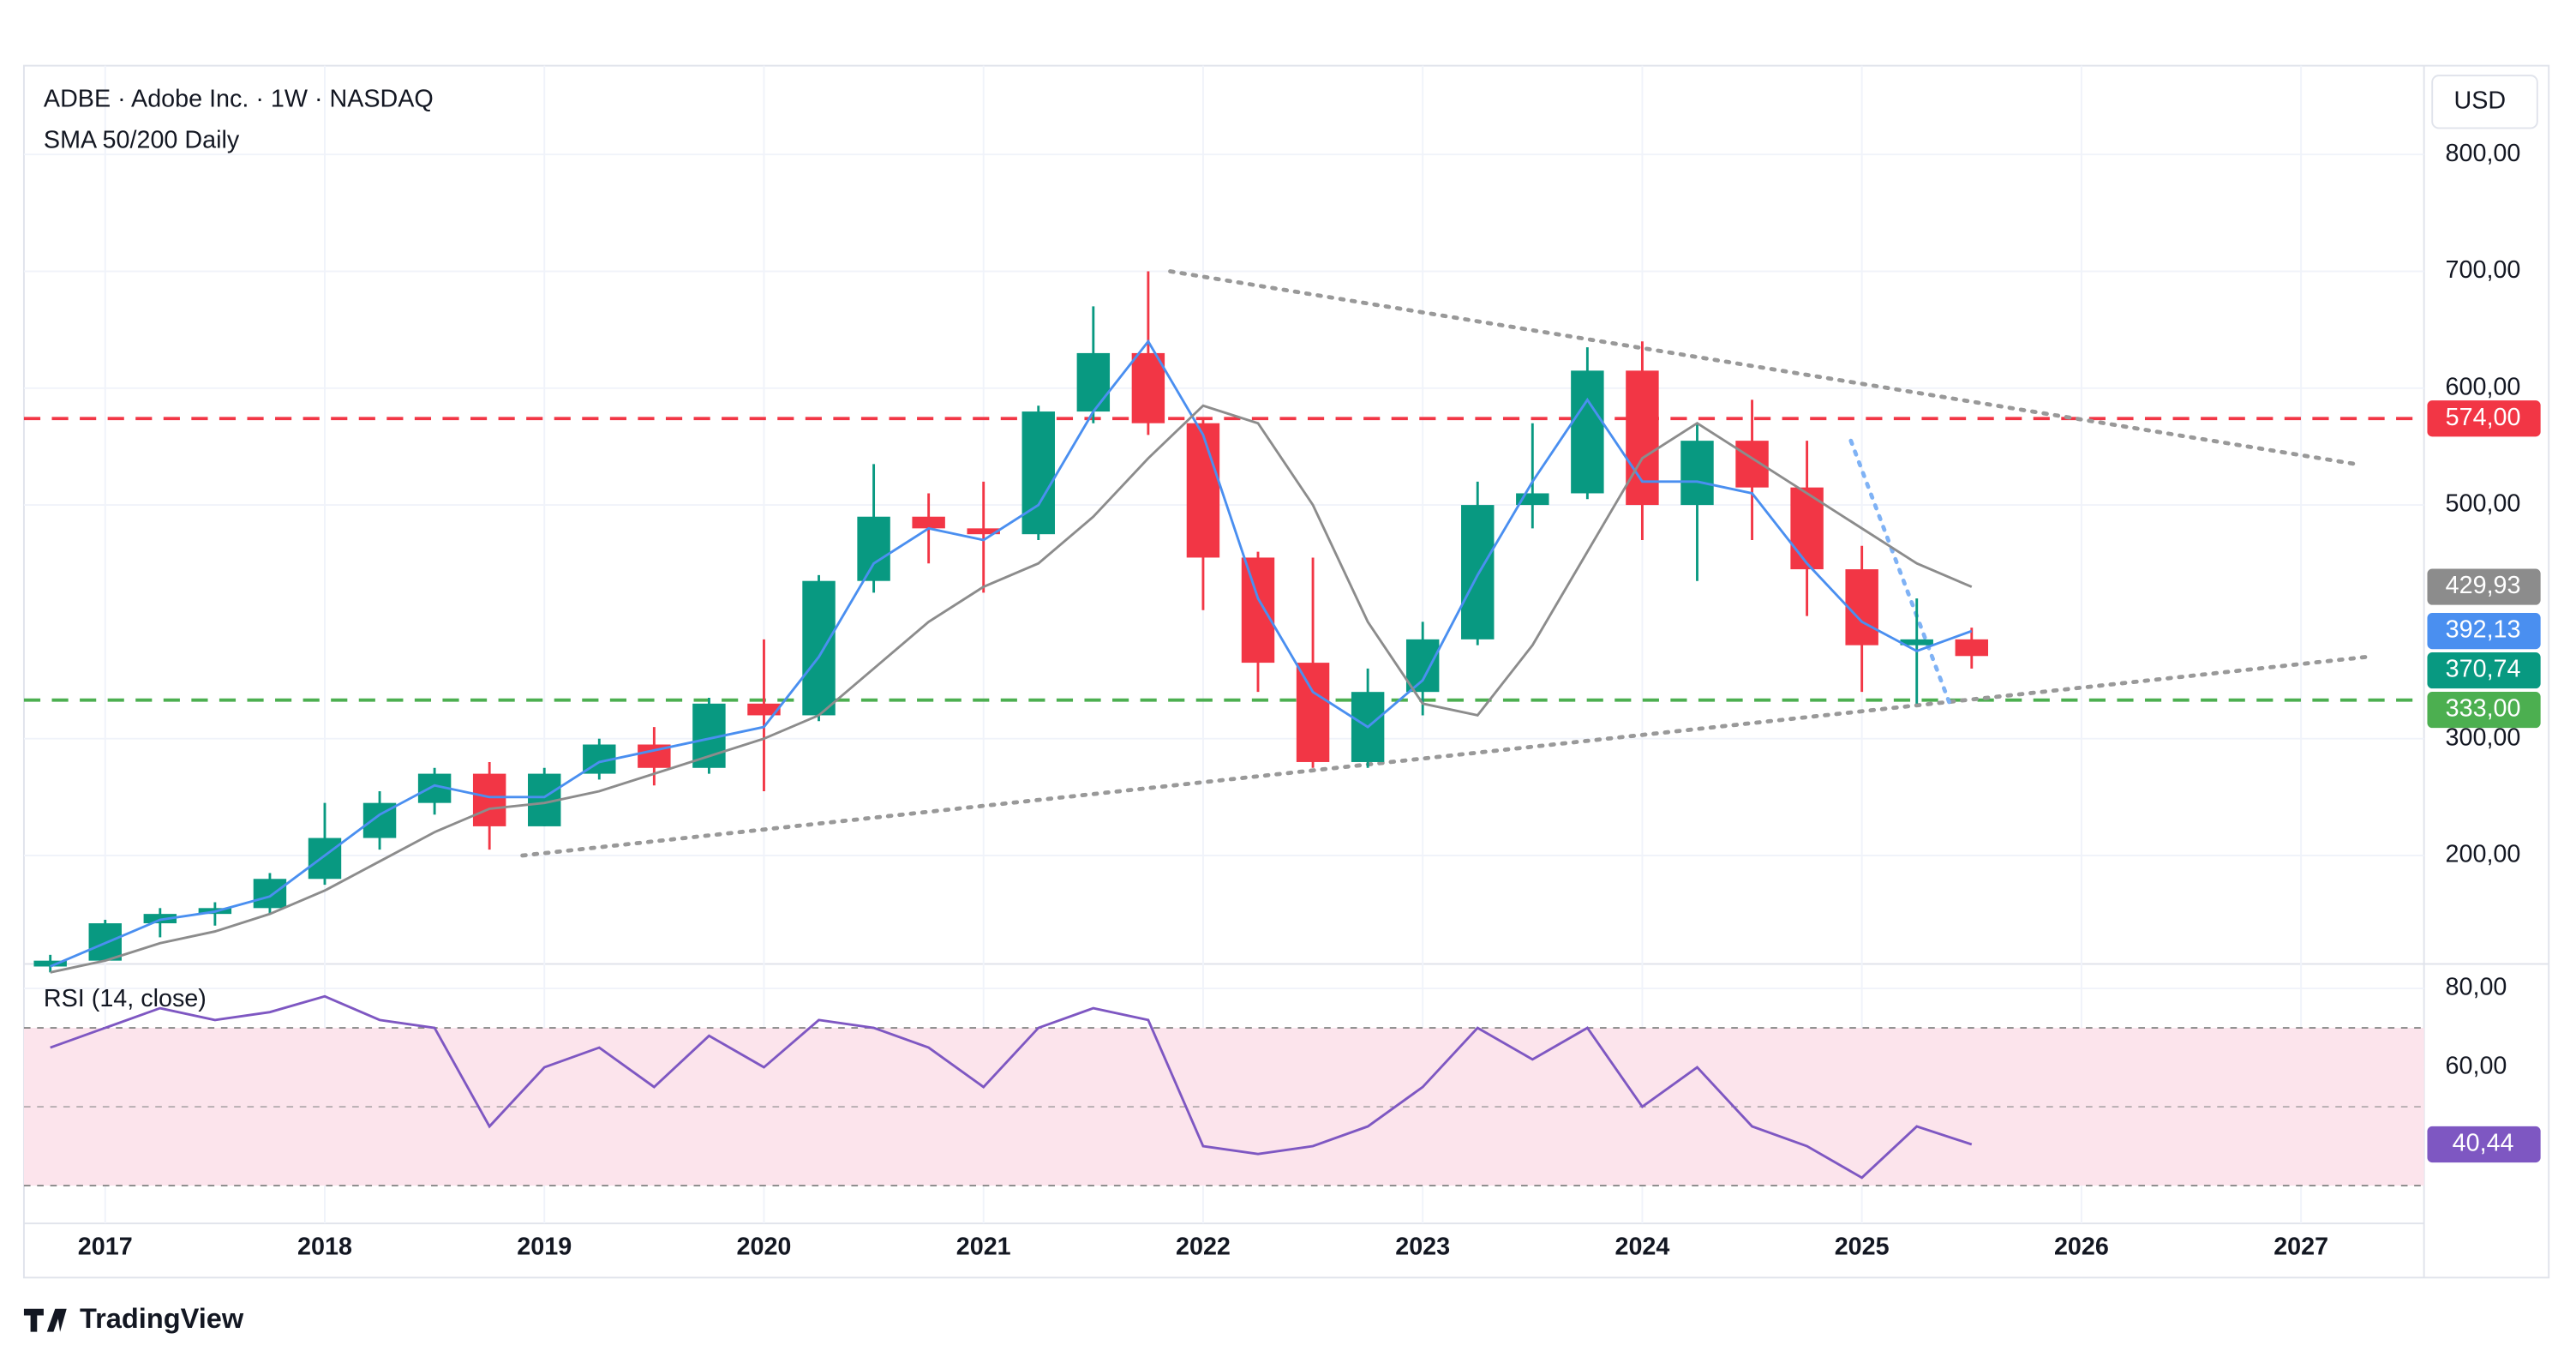  I want to click on price-tag-label: 429,93, so click(2483, 585).